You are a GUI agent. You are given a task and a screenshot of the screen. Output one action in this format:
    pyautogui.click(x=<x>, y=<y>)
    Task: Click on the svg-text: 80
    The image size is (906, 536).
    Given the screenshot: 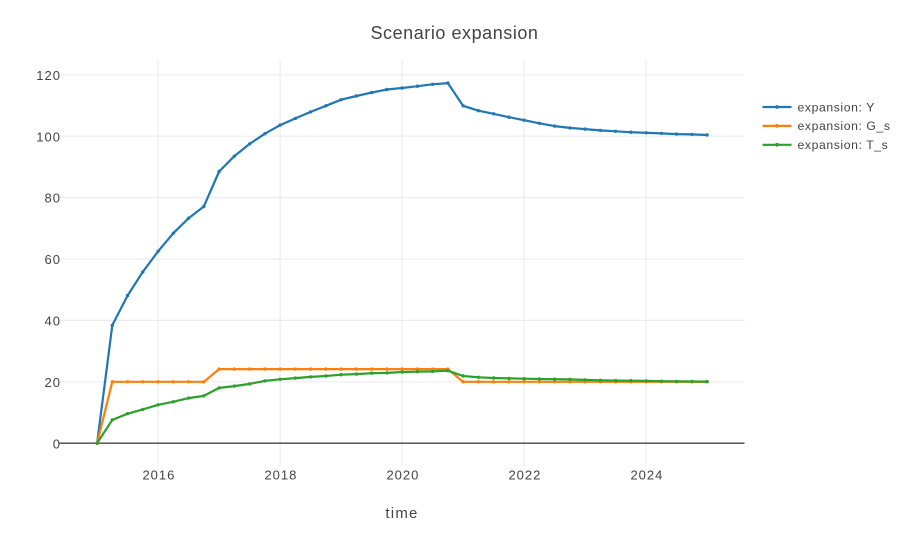 What is the action you would take?
    pyautogui.click(x=53, y=198)
    